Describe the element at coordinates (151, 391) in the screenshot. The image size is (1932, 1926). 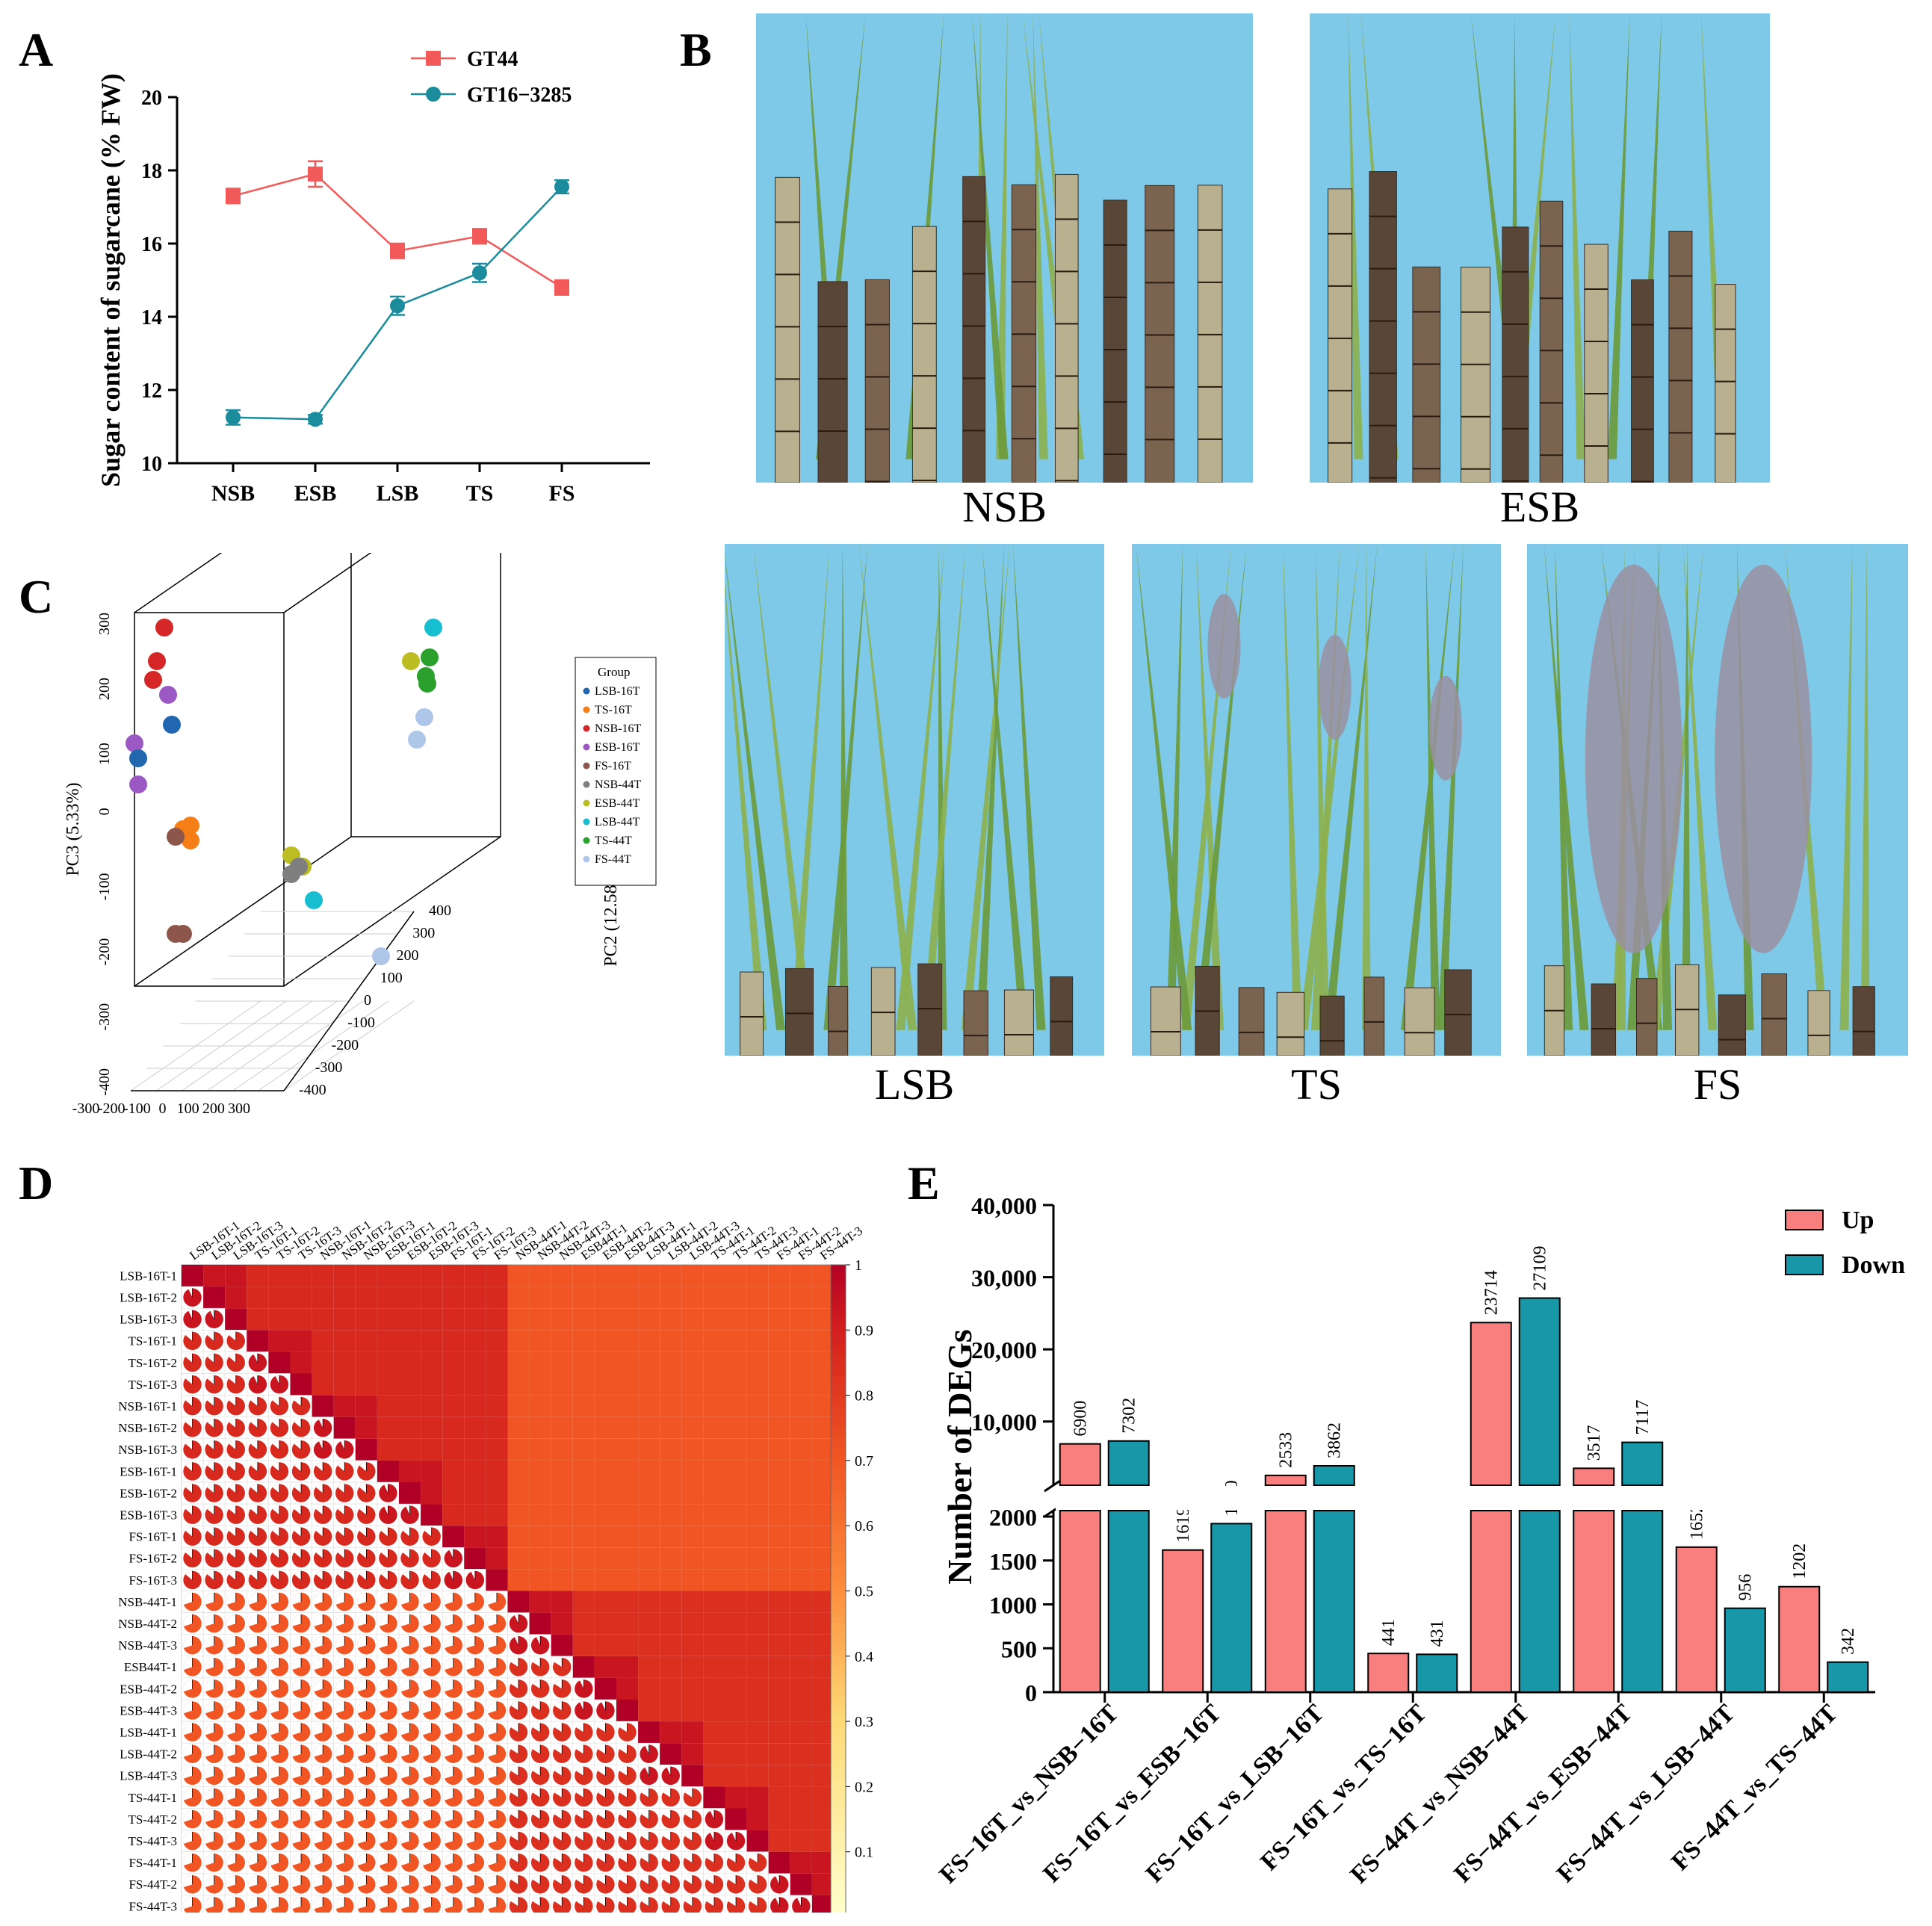
I see `y-tick-label: 12` at that location.